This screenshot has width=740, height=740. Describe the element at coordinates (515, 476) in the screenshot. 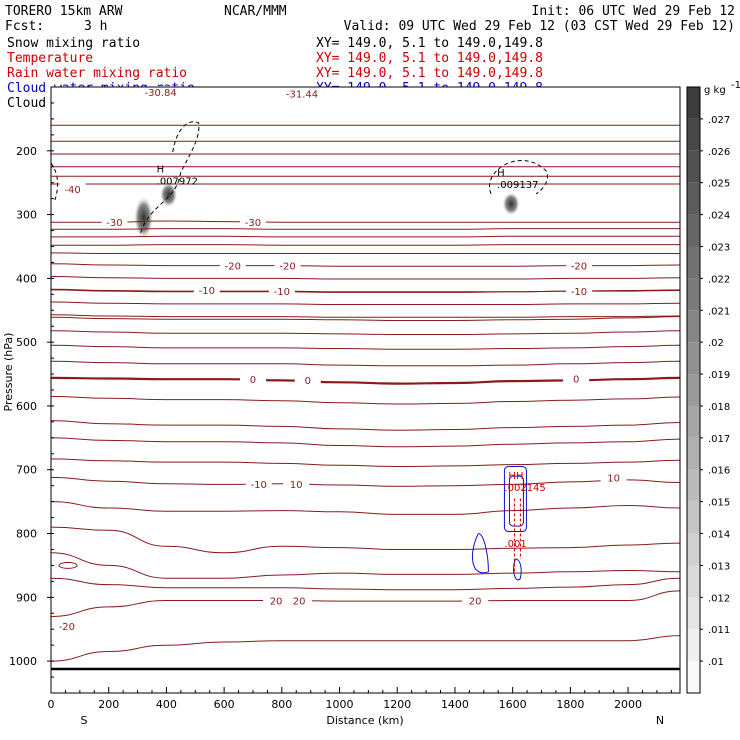

I see `rain-max-marker: HH` at that location.